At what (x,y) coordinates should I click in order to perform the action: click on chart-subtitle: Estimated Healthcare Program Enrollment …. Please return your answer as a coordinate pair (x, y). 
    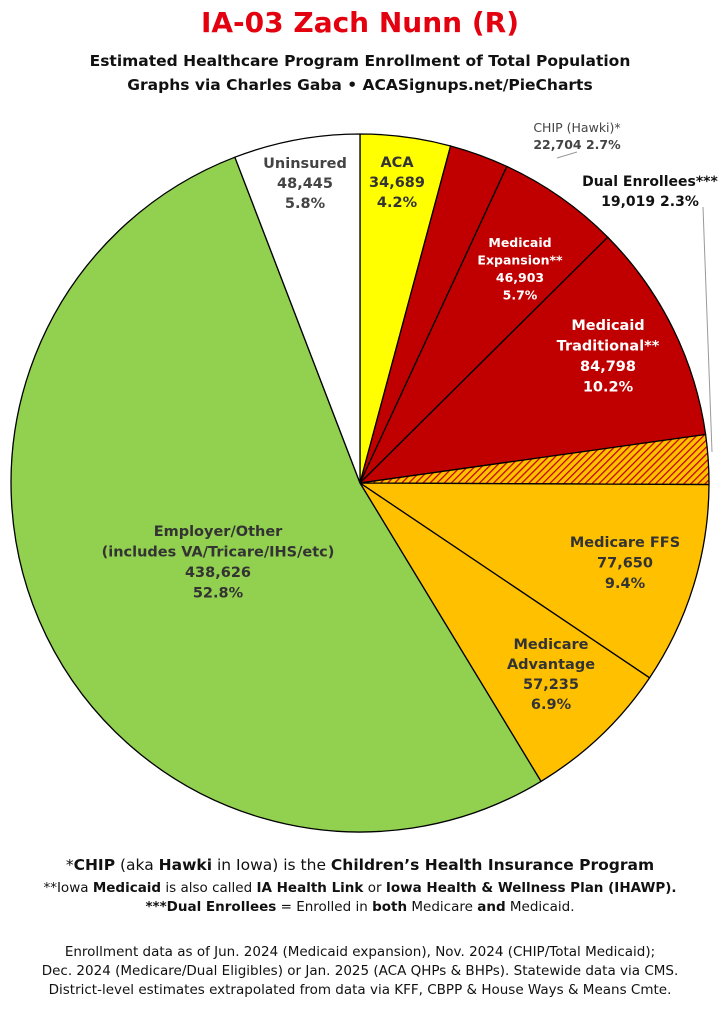
    Looking at the image, I should click on (360, 61).